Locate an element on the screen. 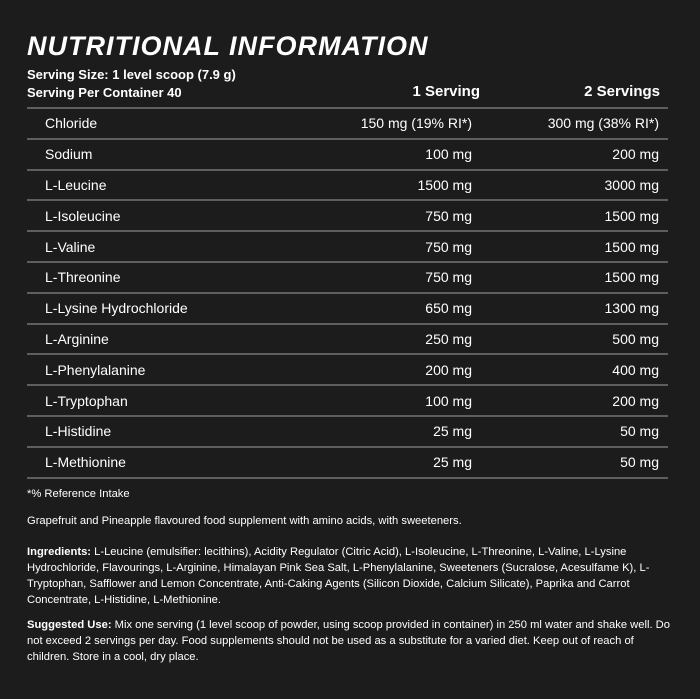 This screenshot has width=700, height=699. value-1-serving: 650 mg is located at coordinates (448, 308).